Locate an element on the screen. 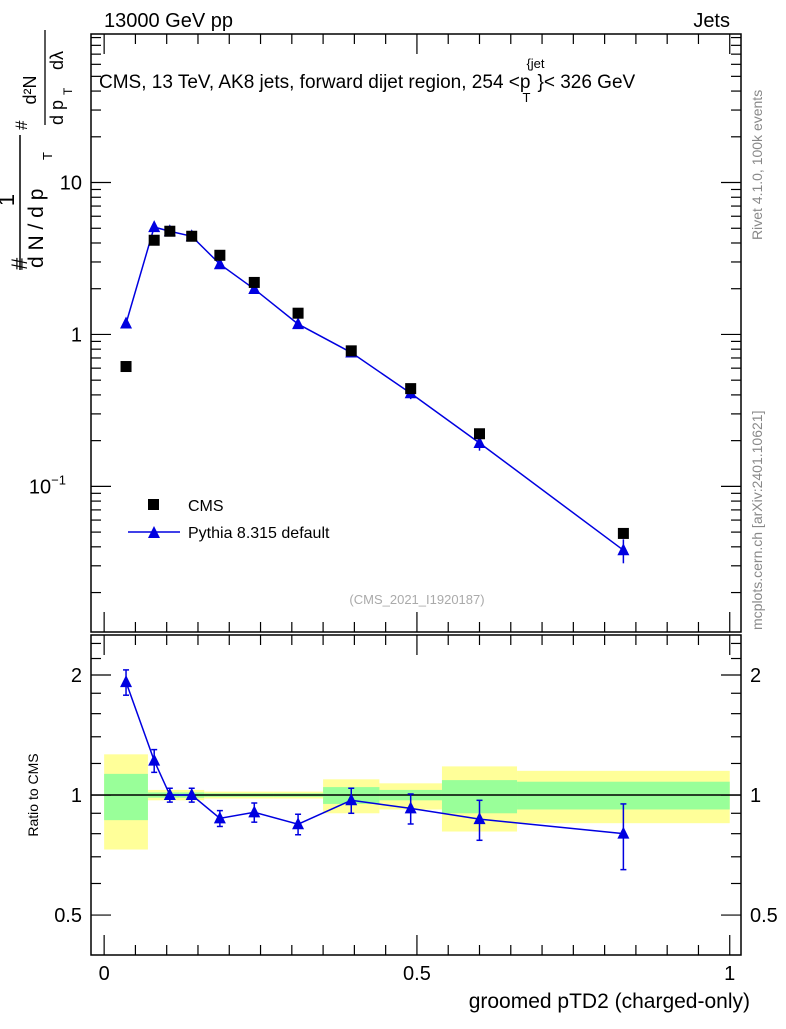  legend-marker-pythia is located at coordinates (154, 532).